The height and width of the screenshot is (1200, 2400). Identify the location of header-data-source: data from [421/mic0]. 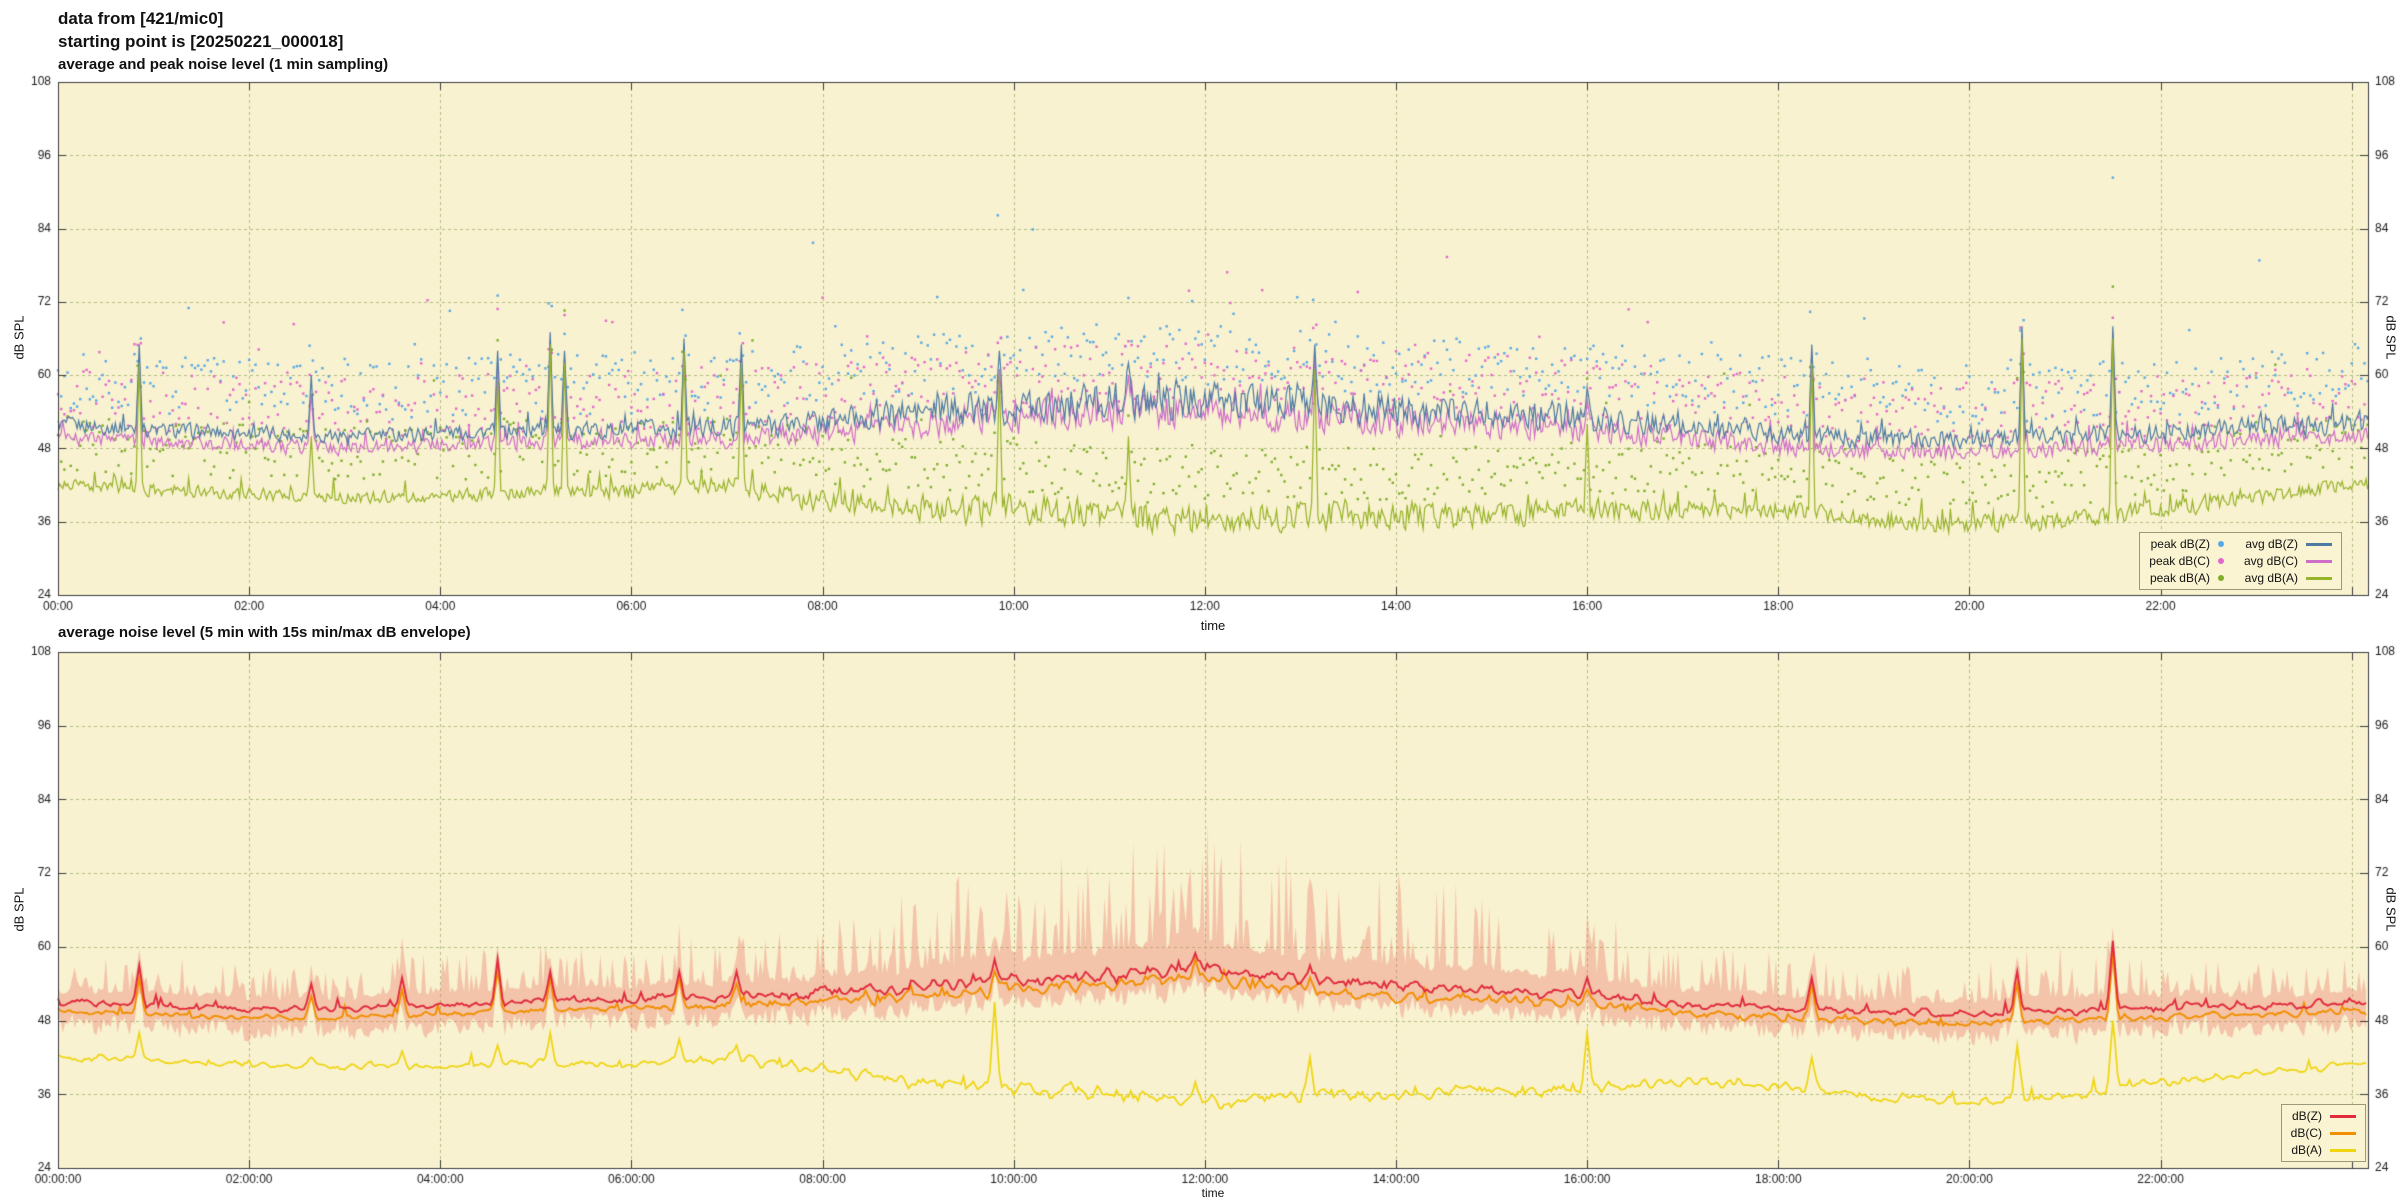
(141, 18).